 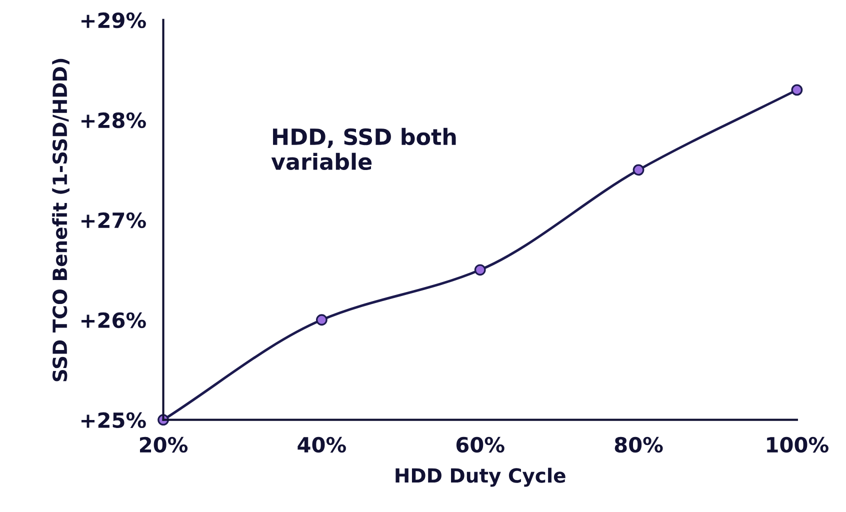 I want to click on x-tick-label: 20%, so click(x=164, y=444).